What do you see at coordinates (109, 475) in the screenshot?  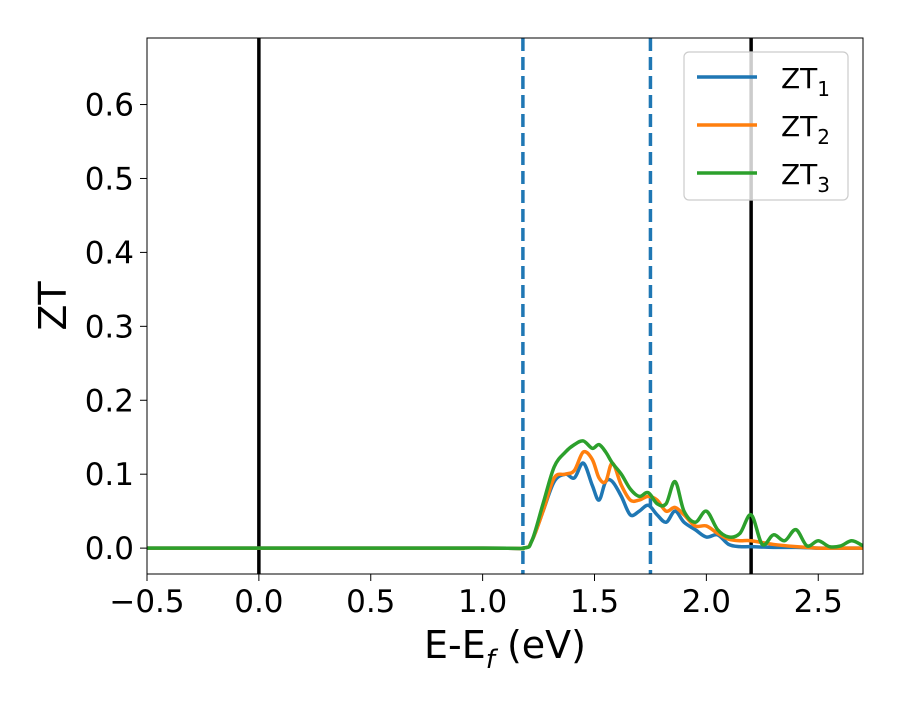 I see `y-tick-label: 0.1` at bounding box center [109, 475].